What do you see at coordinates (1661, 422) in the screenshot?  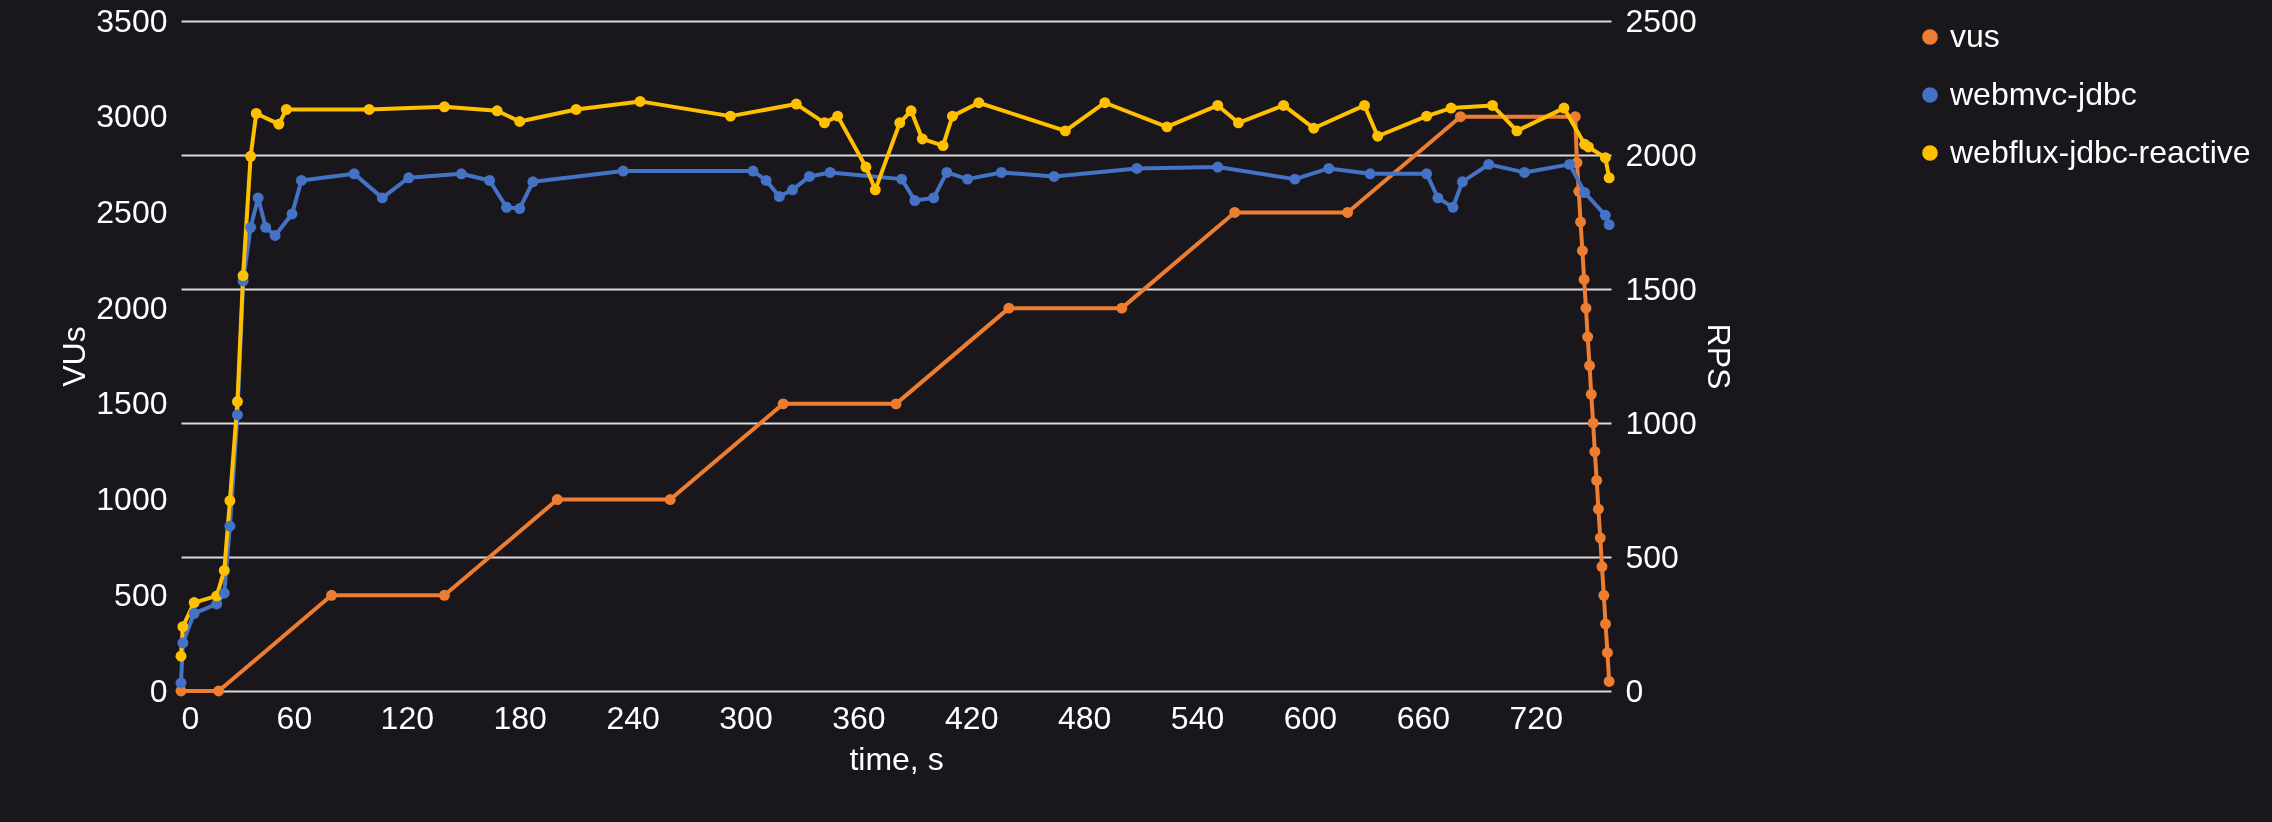 I see `y2-tick-label: 1000` at bounding box center [1661, 422].